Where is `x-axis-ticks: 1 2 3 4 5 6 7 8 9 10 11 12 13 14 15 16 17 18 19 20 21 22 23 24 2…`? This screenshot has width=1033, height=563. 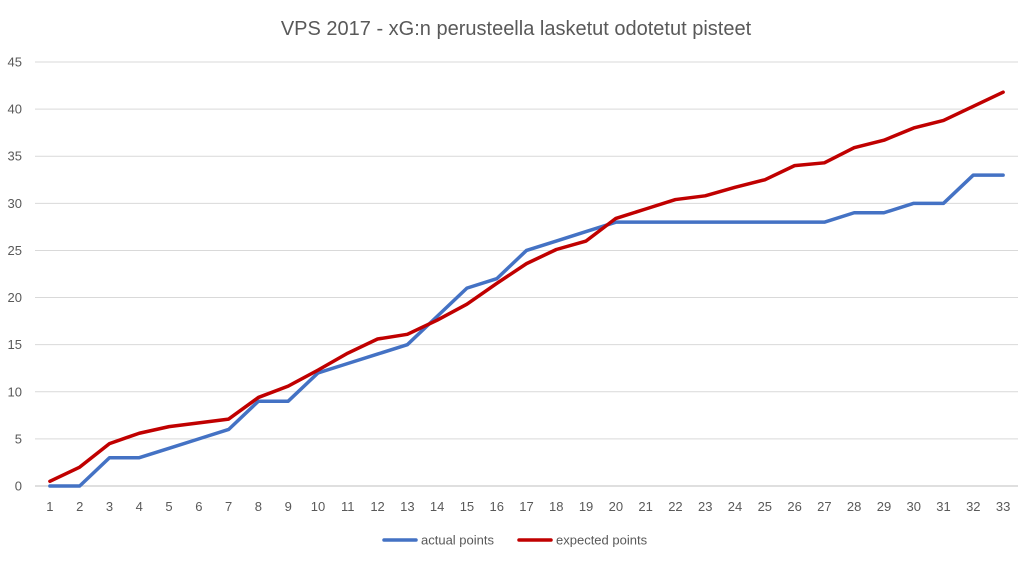 x-axis-ticks: 1 2 3 4 5 6 7 8 9 10 11 12 13 14 15 16 17 18 19 20 21 22 23 24 2… is located at coordinates (528, 506).